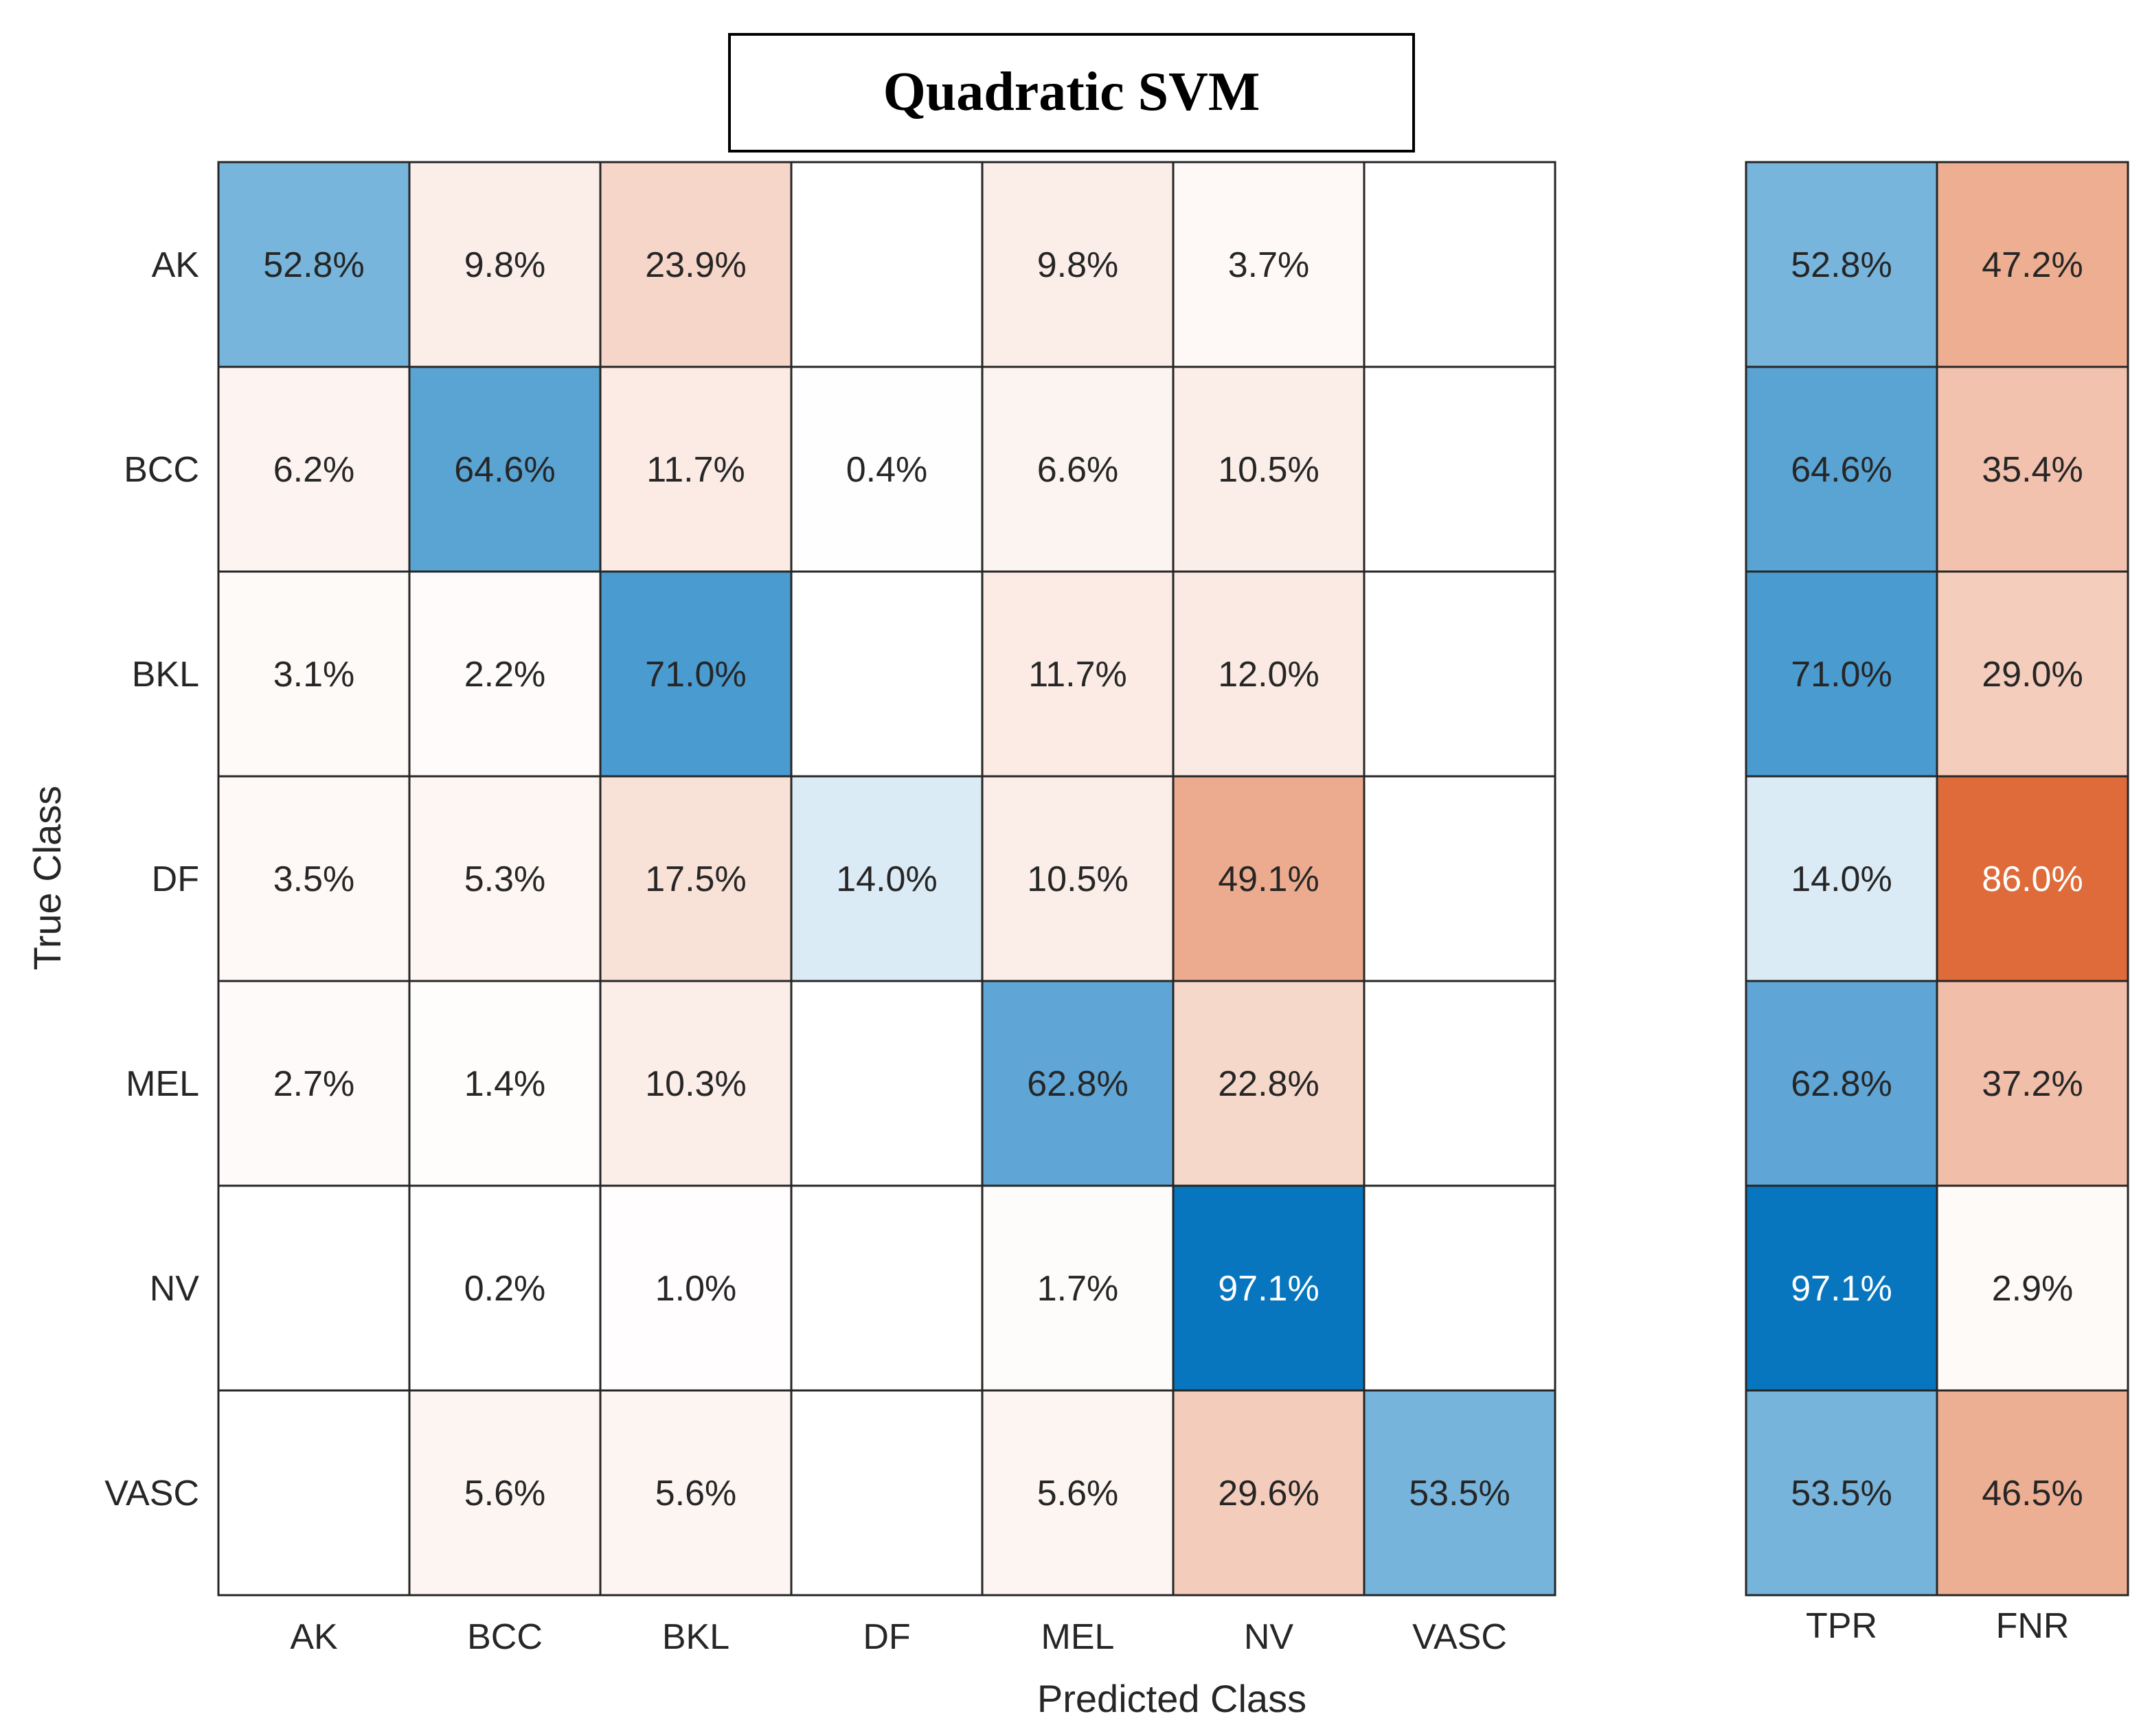 This screenshot has width=2152, height=1736. Describe the element at coordinates (887, 1637) in the screenshot. I see `column-tick-df: DF` at that location.